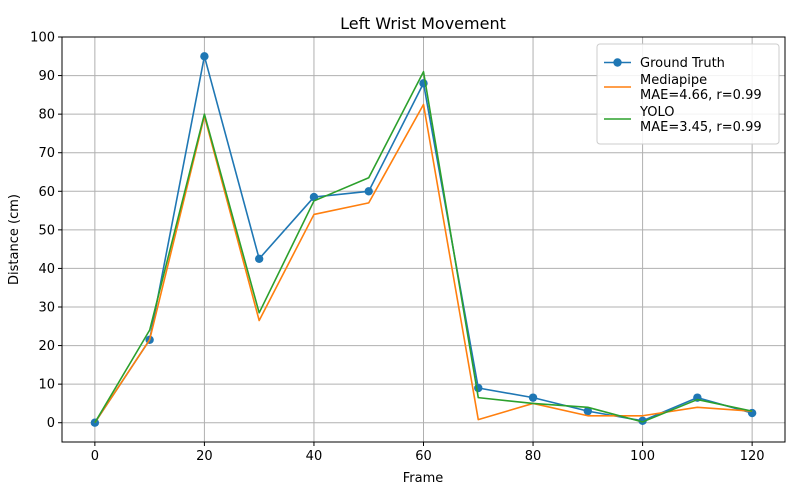  I want to click on x-axis-ticks: 0 20 40 60 80 100 120, so click(428, 453).